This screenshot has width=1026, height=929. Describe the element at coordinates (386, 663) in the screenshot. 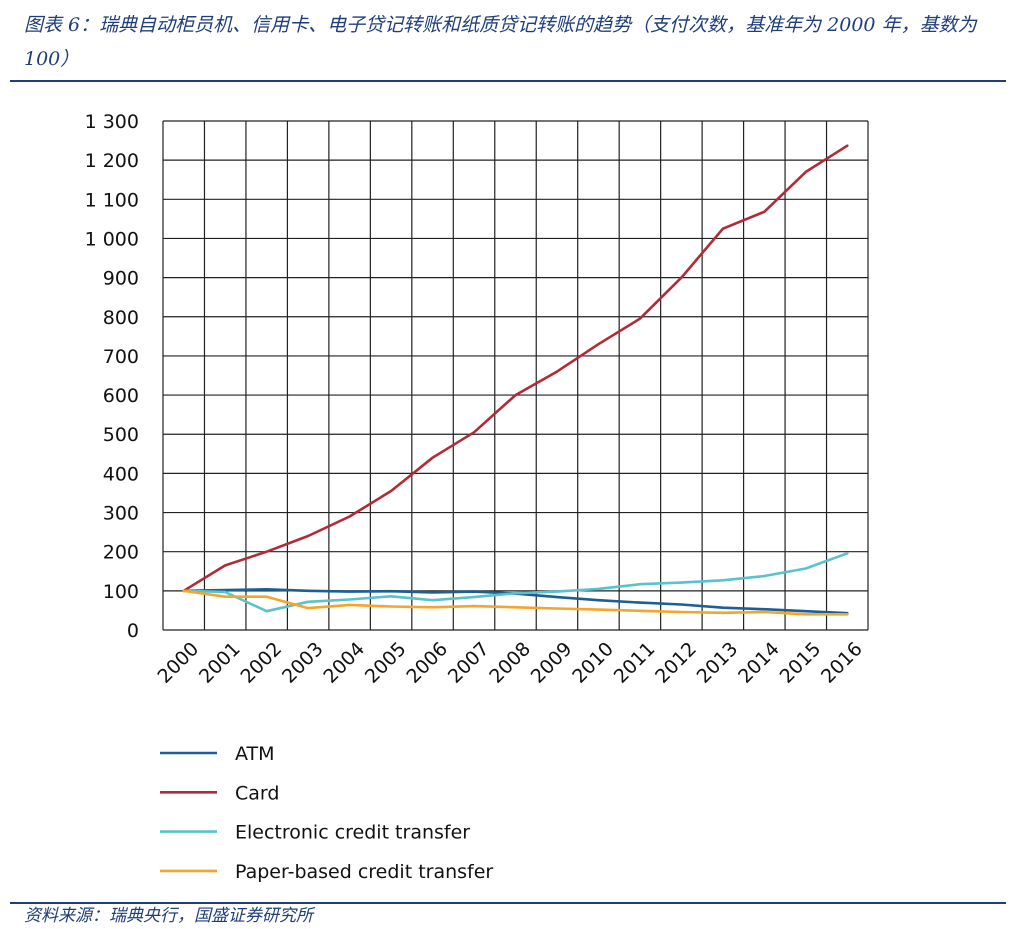

I see `x-tick-label-2005: 2005` at that location.